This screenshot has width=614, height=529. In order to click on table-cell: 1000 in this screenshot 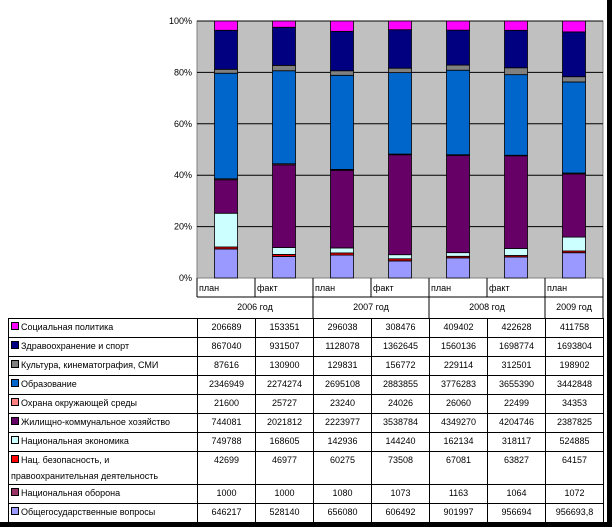, I will do `click(226, 494)`.